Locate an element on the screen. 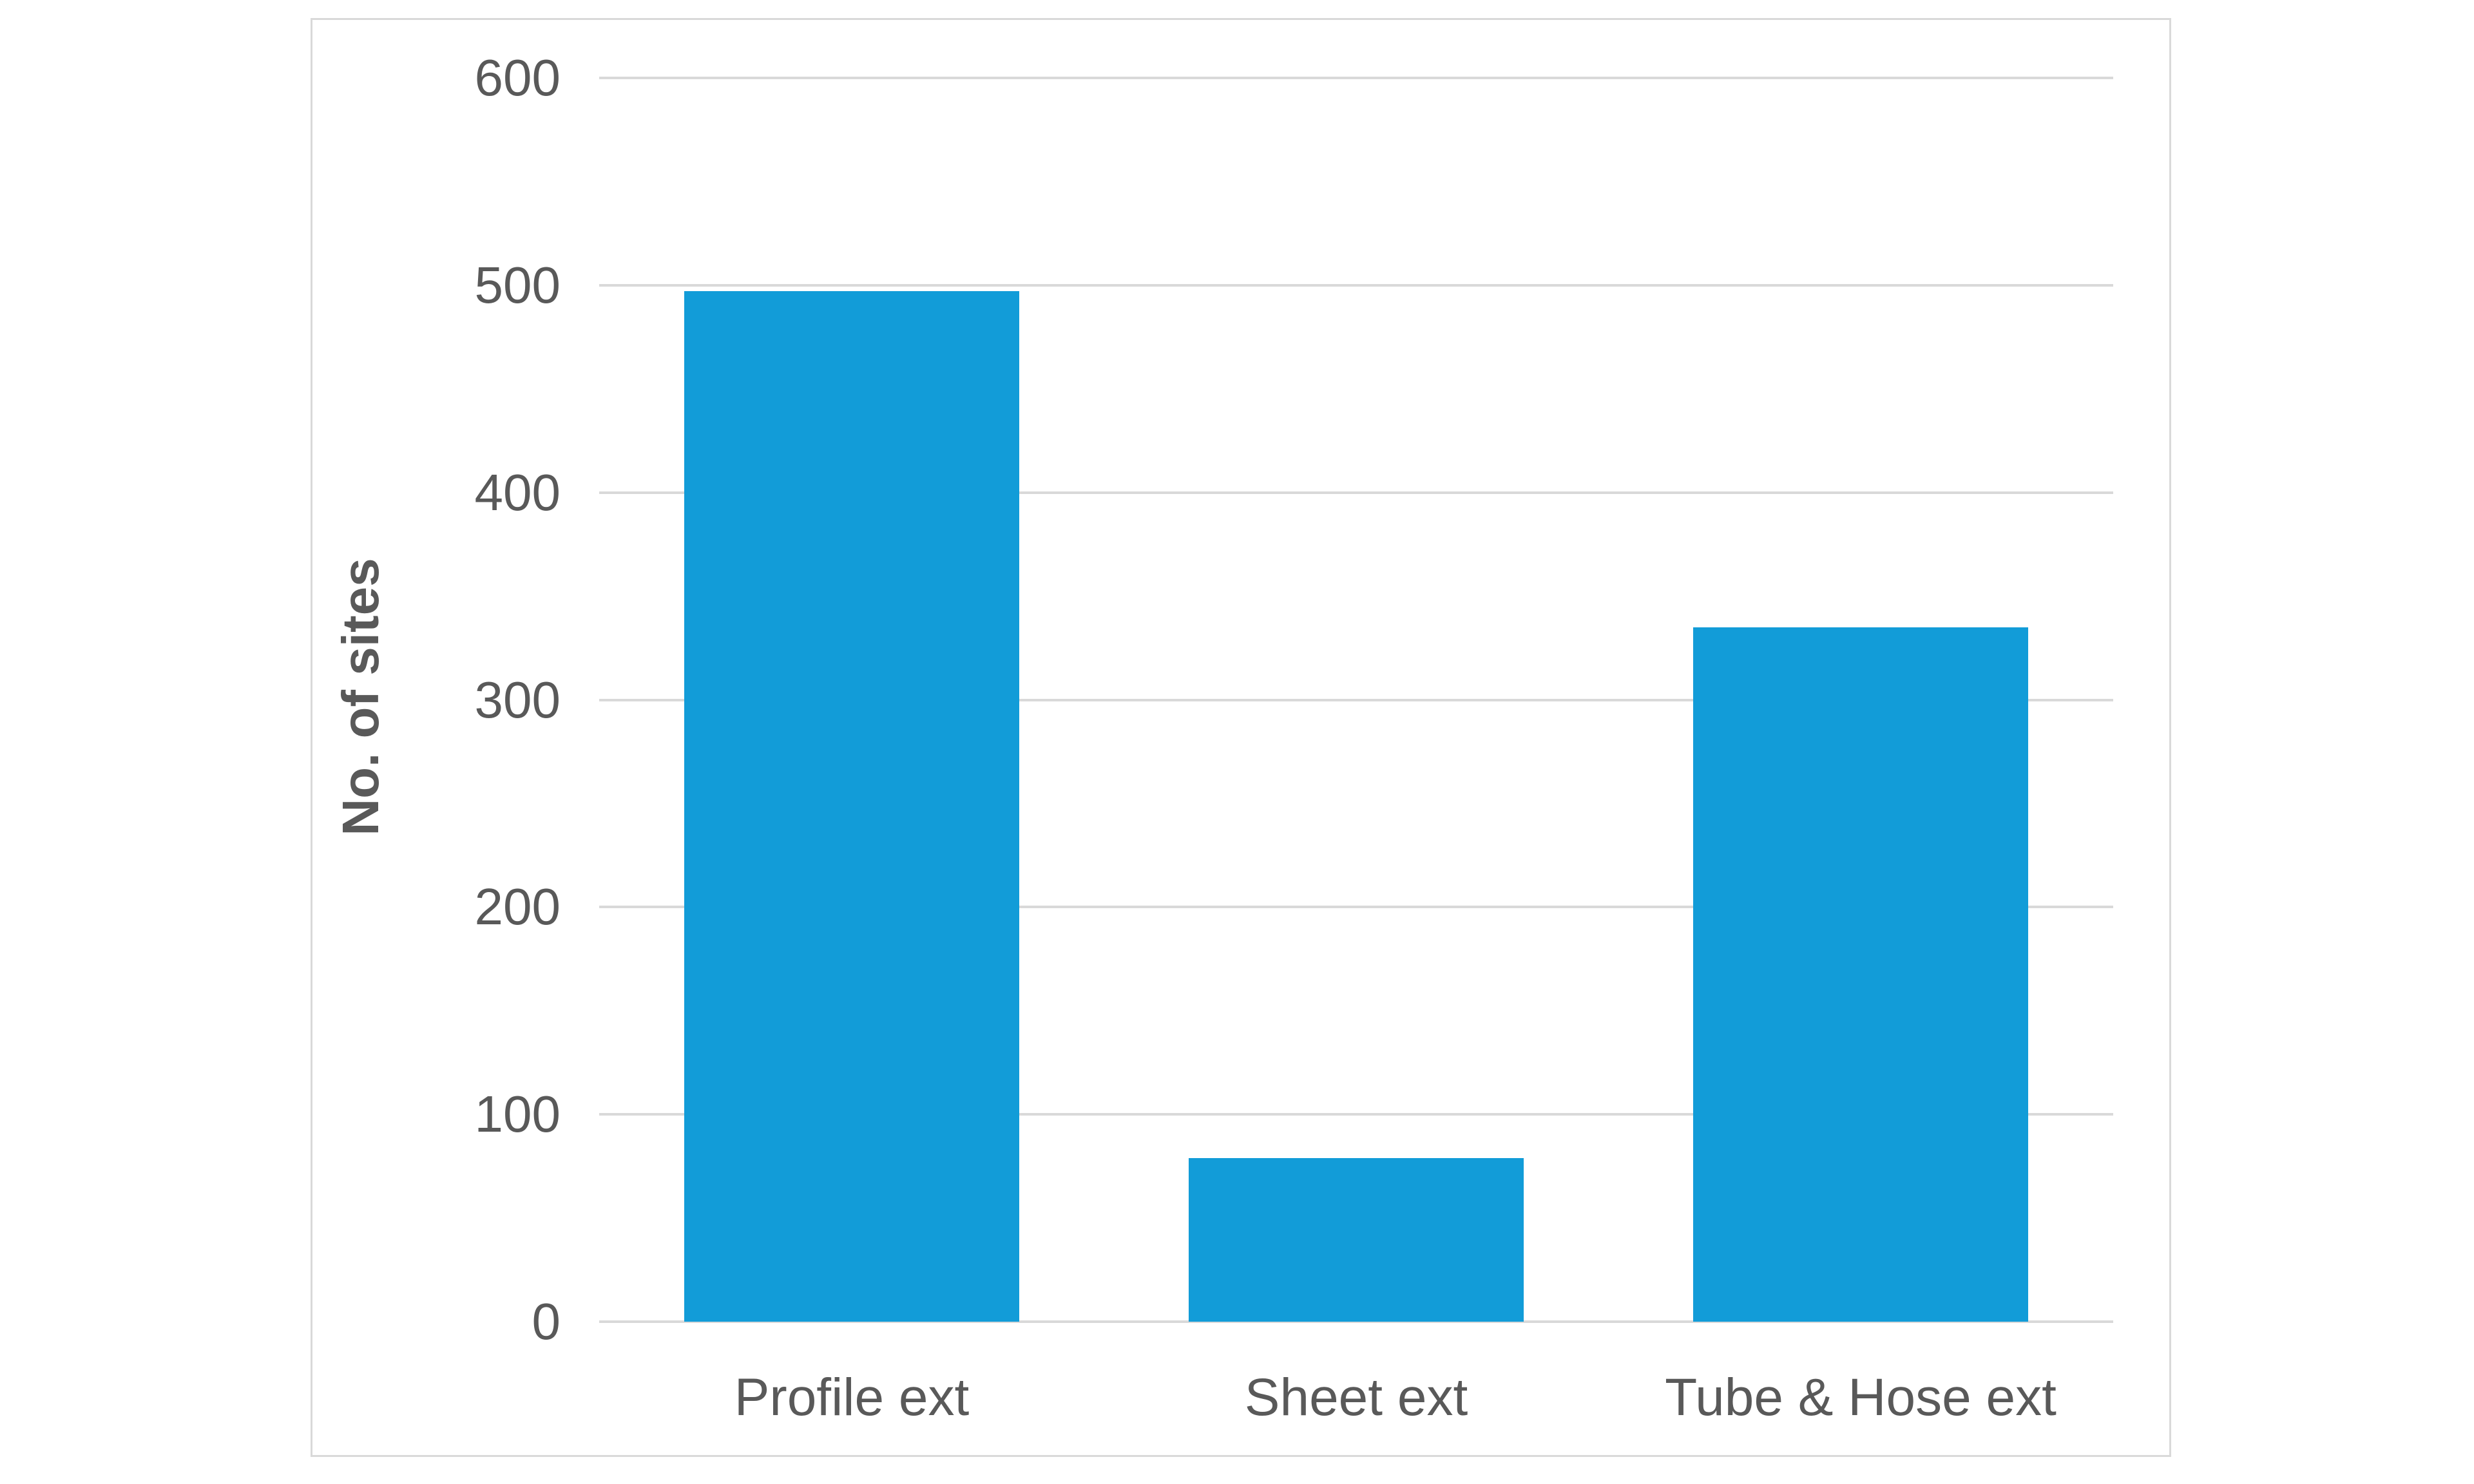  bar-profile-ext is located at coordinates (851, 806).